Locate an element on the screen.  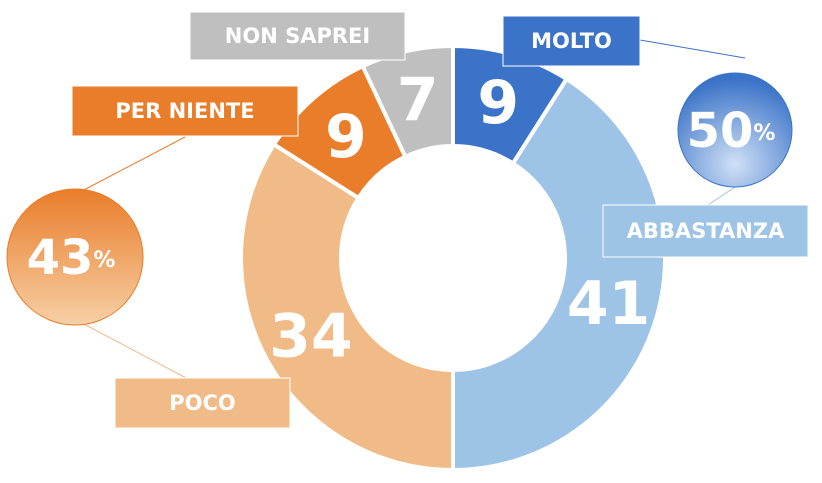
category-label: NON SAPREI is located at coordinates (297, 36).